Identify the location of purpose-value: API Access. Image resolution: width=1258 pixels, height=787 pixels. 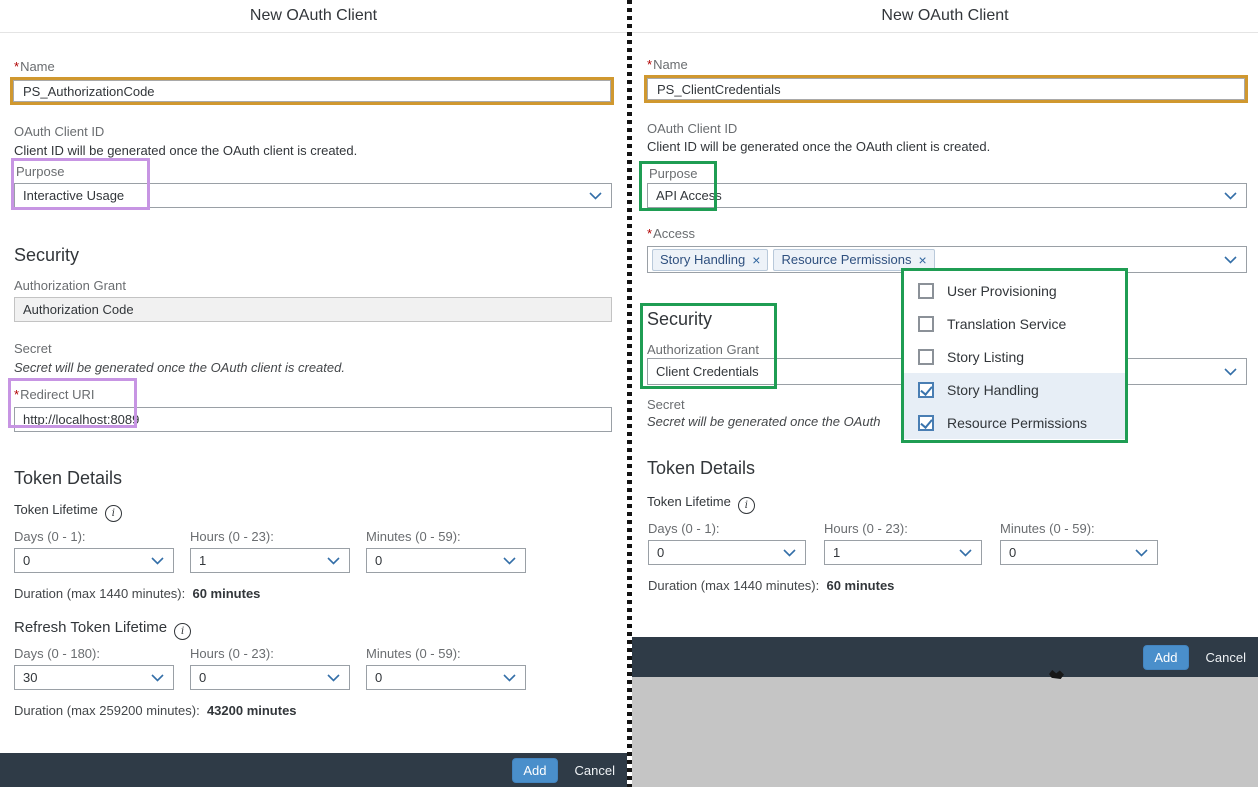
(689, 195).